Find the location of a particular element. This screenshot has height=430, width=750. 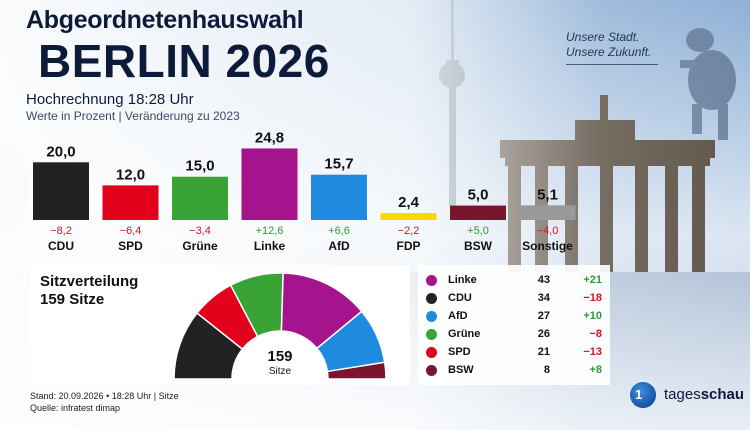

bar-sonstige is located at coordinates (547, 212).